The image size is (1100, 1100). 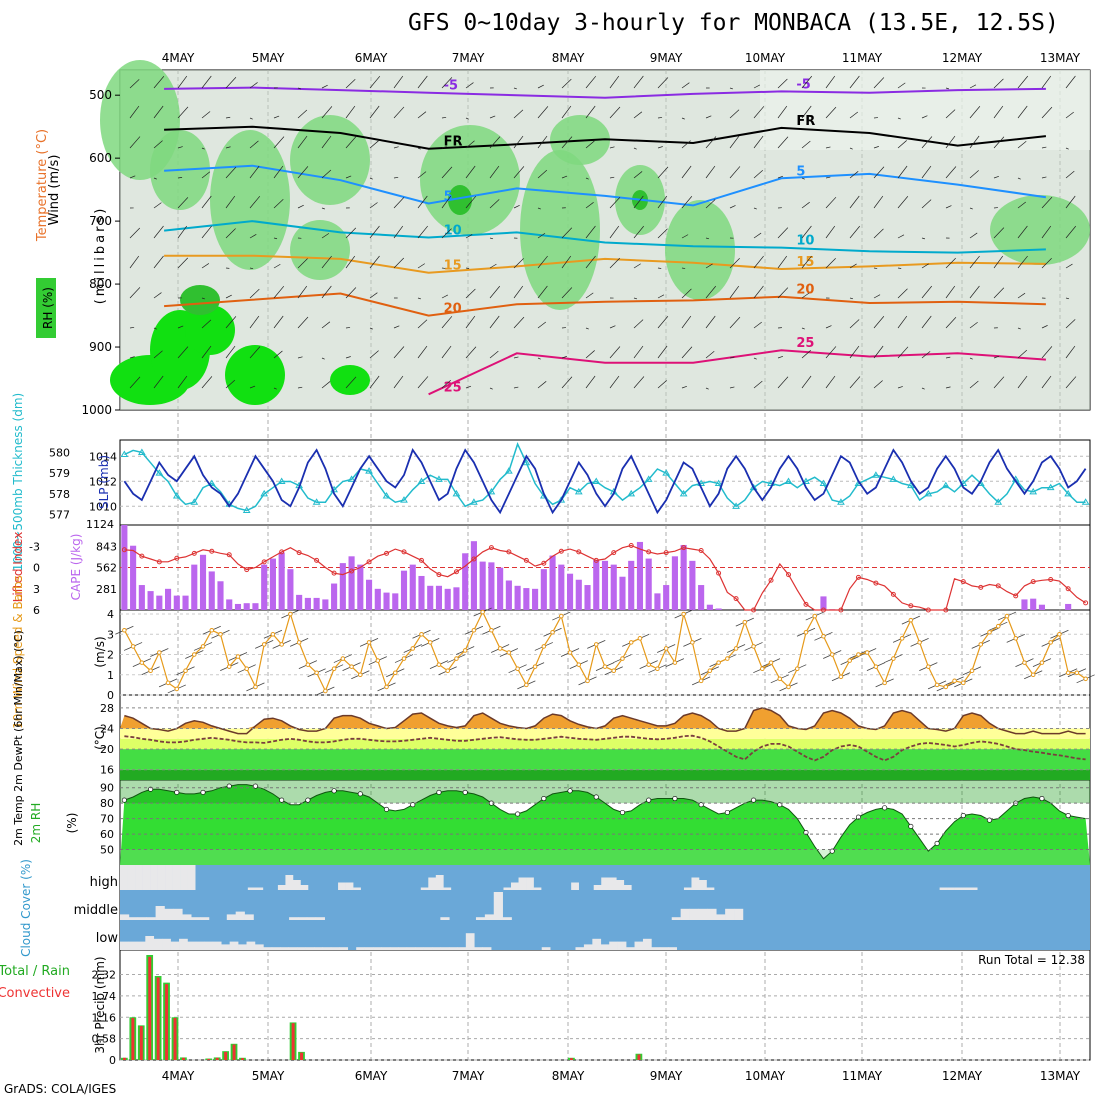 What do you see at coordinates (103, 481) in the screenshot?
I see `slp-tick: 1012` at bounding box center [103, 481].